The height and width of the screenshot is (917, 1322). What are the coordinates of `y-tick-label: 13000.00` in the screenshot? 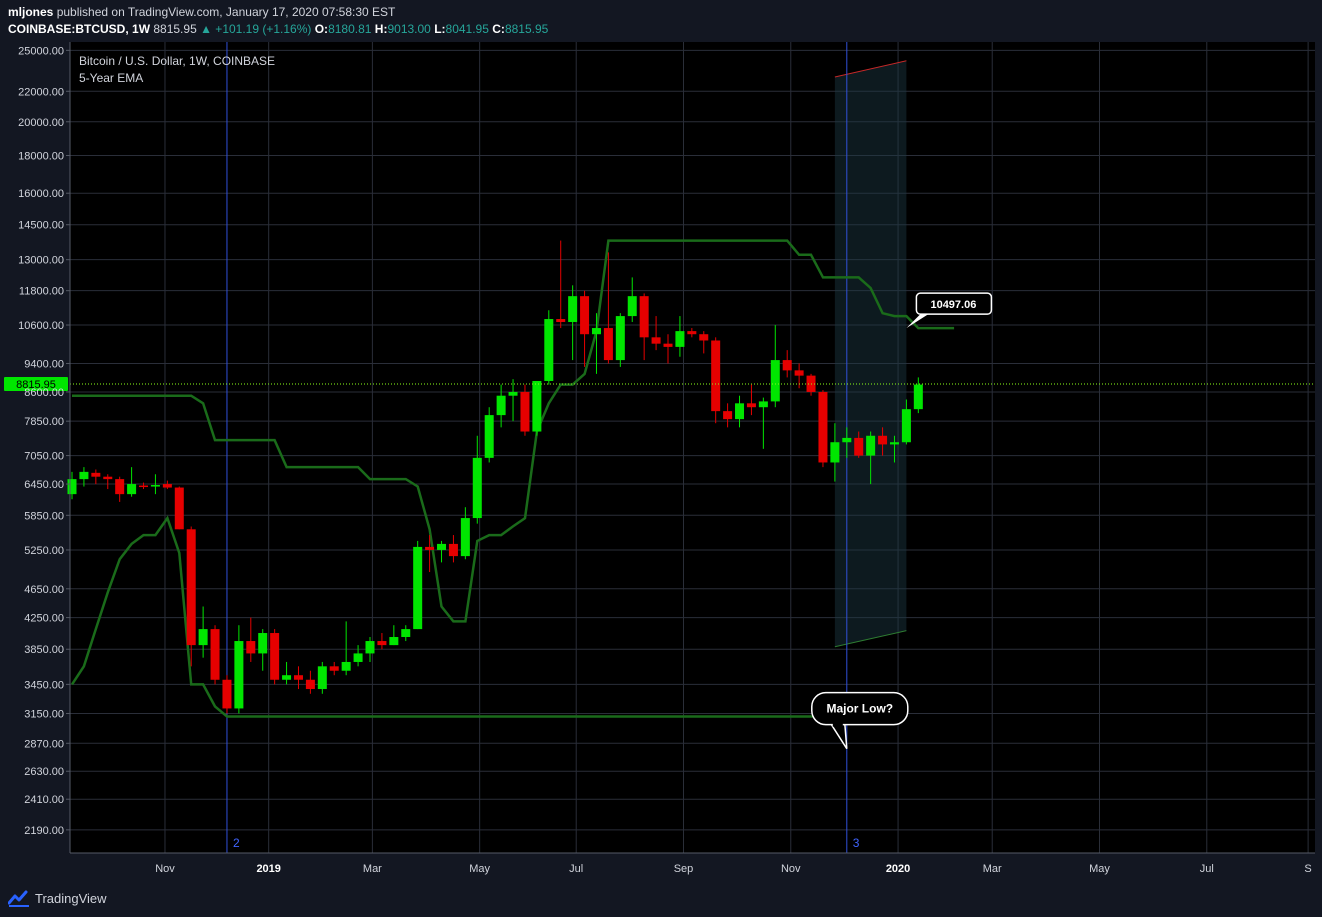 It's located at (41, 261).